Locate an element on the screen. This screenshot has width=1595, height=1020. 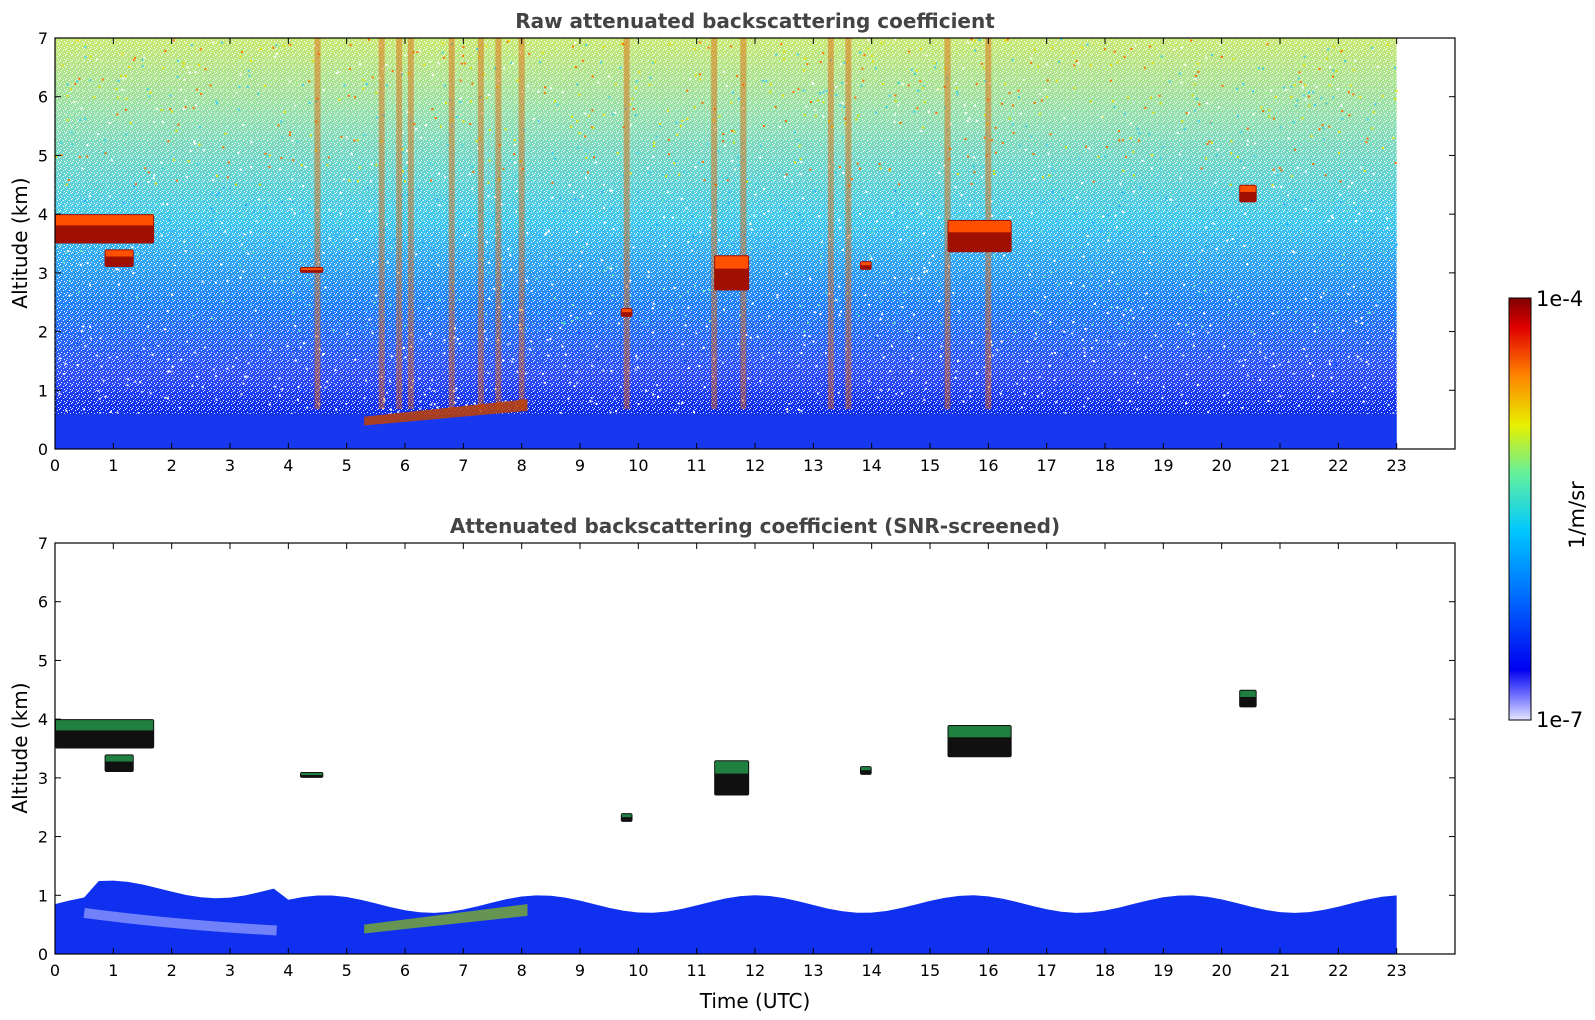
cloud-edge is located at coordinates (105, 220).